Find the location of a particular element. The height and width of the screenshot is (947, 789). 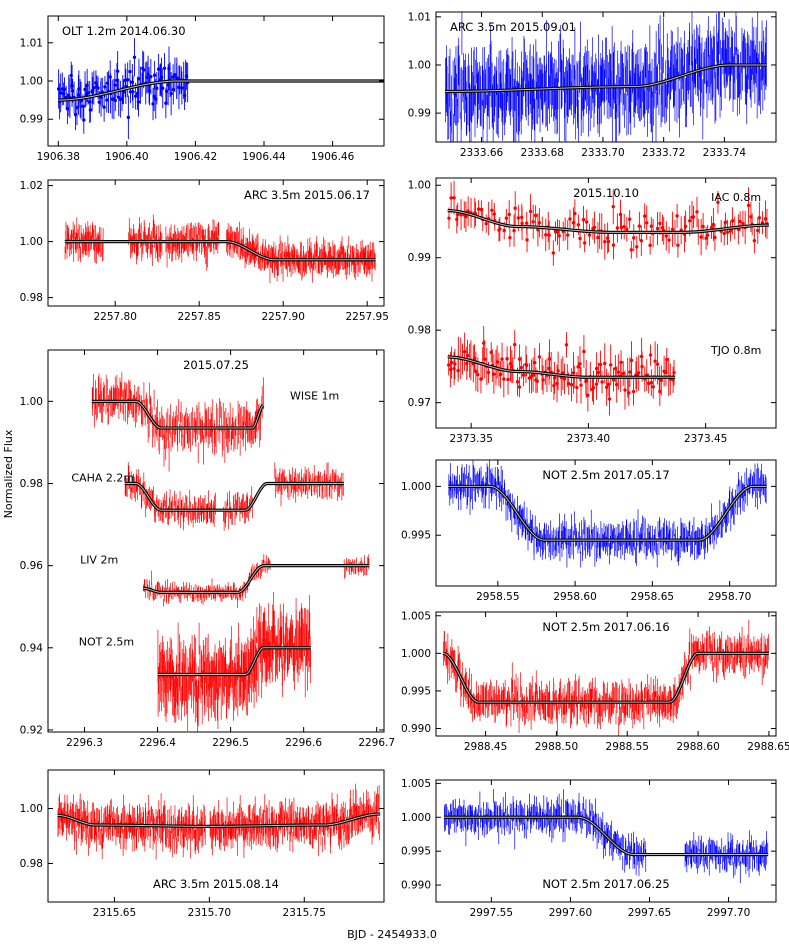

series-olt-1-2m is located at coordinates (220, 89).